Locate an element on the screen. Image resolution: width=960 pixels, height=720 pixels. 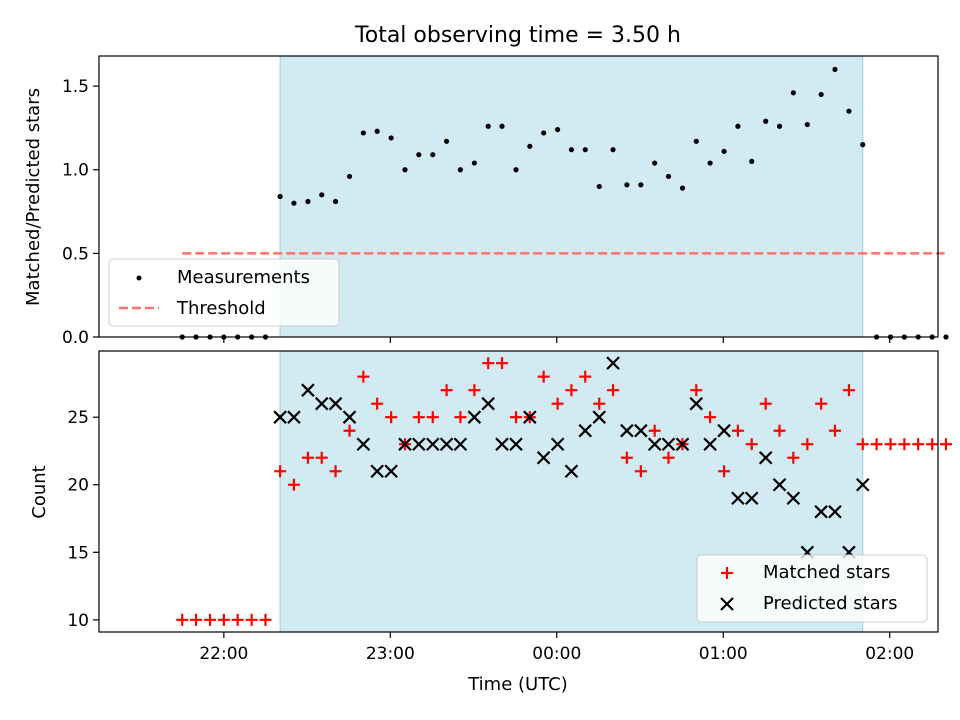
top-ytick-label: 1.5 is located at coordinates (75, 87).